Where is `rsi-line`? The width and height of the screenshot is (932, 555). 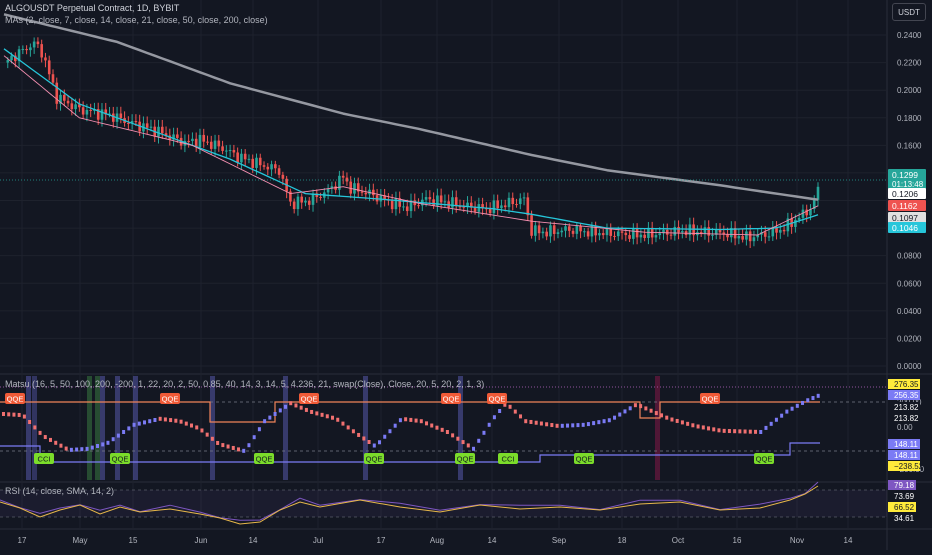
rsi-line is located at coordinates (409, 501).